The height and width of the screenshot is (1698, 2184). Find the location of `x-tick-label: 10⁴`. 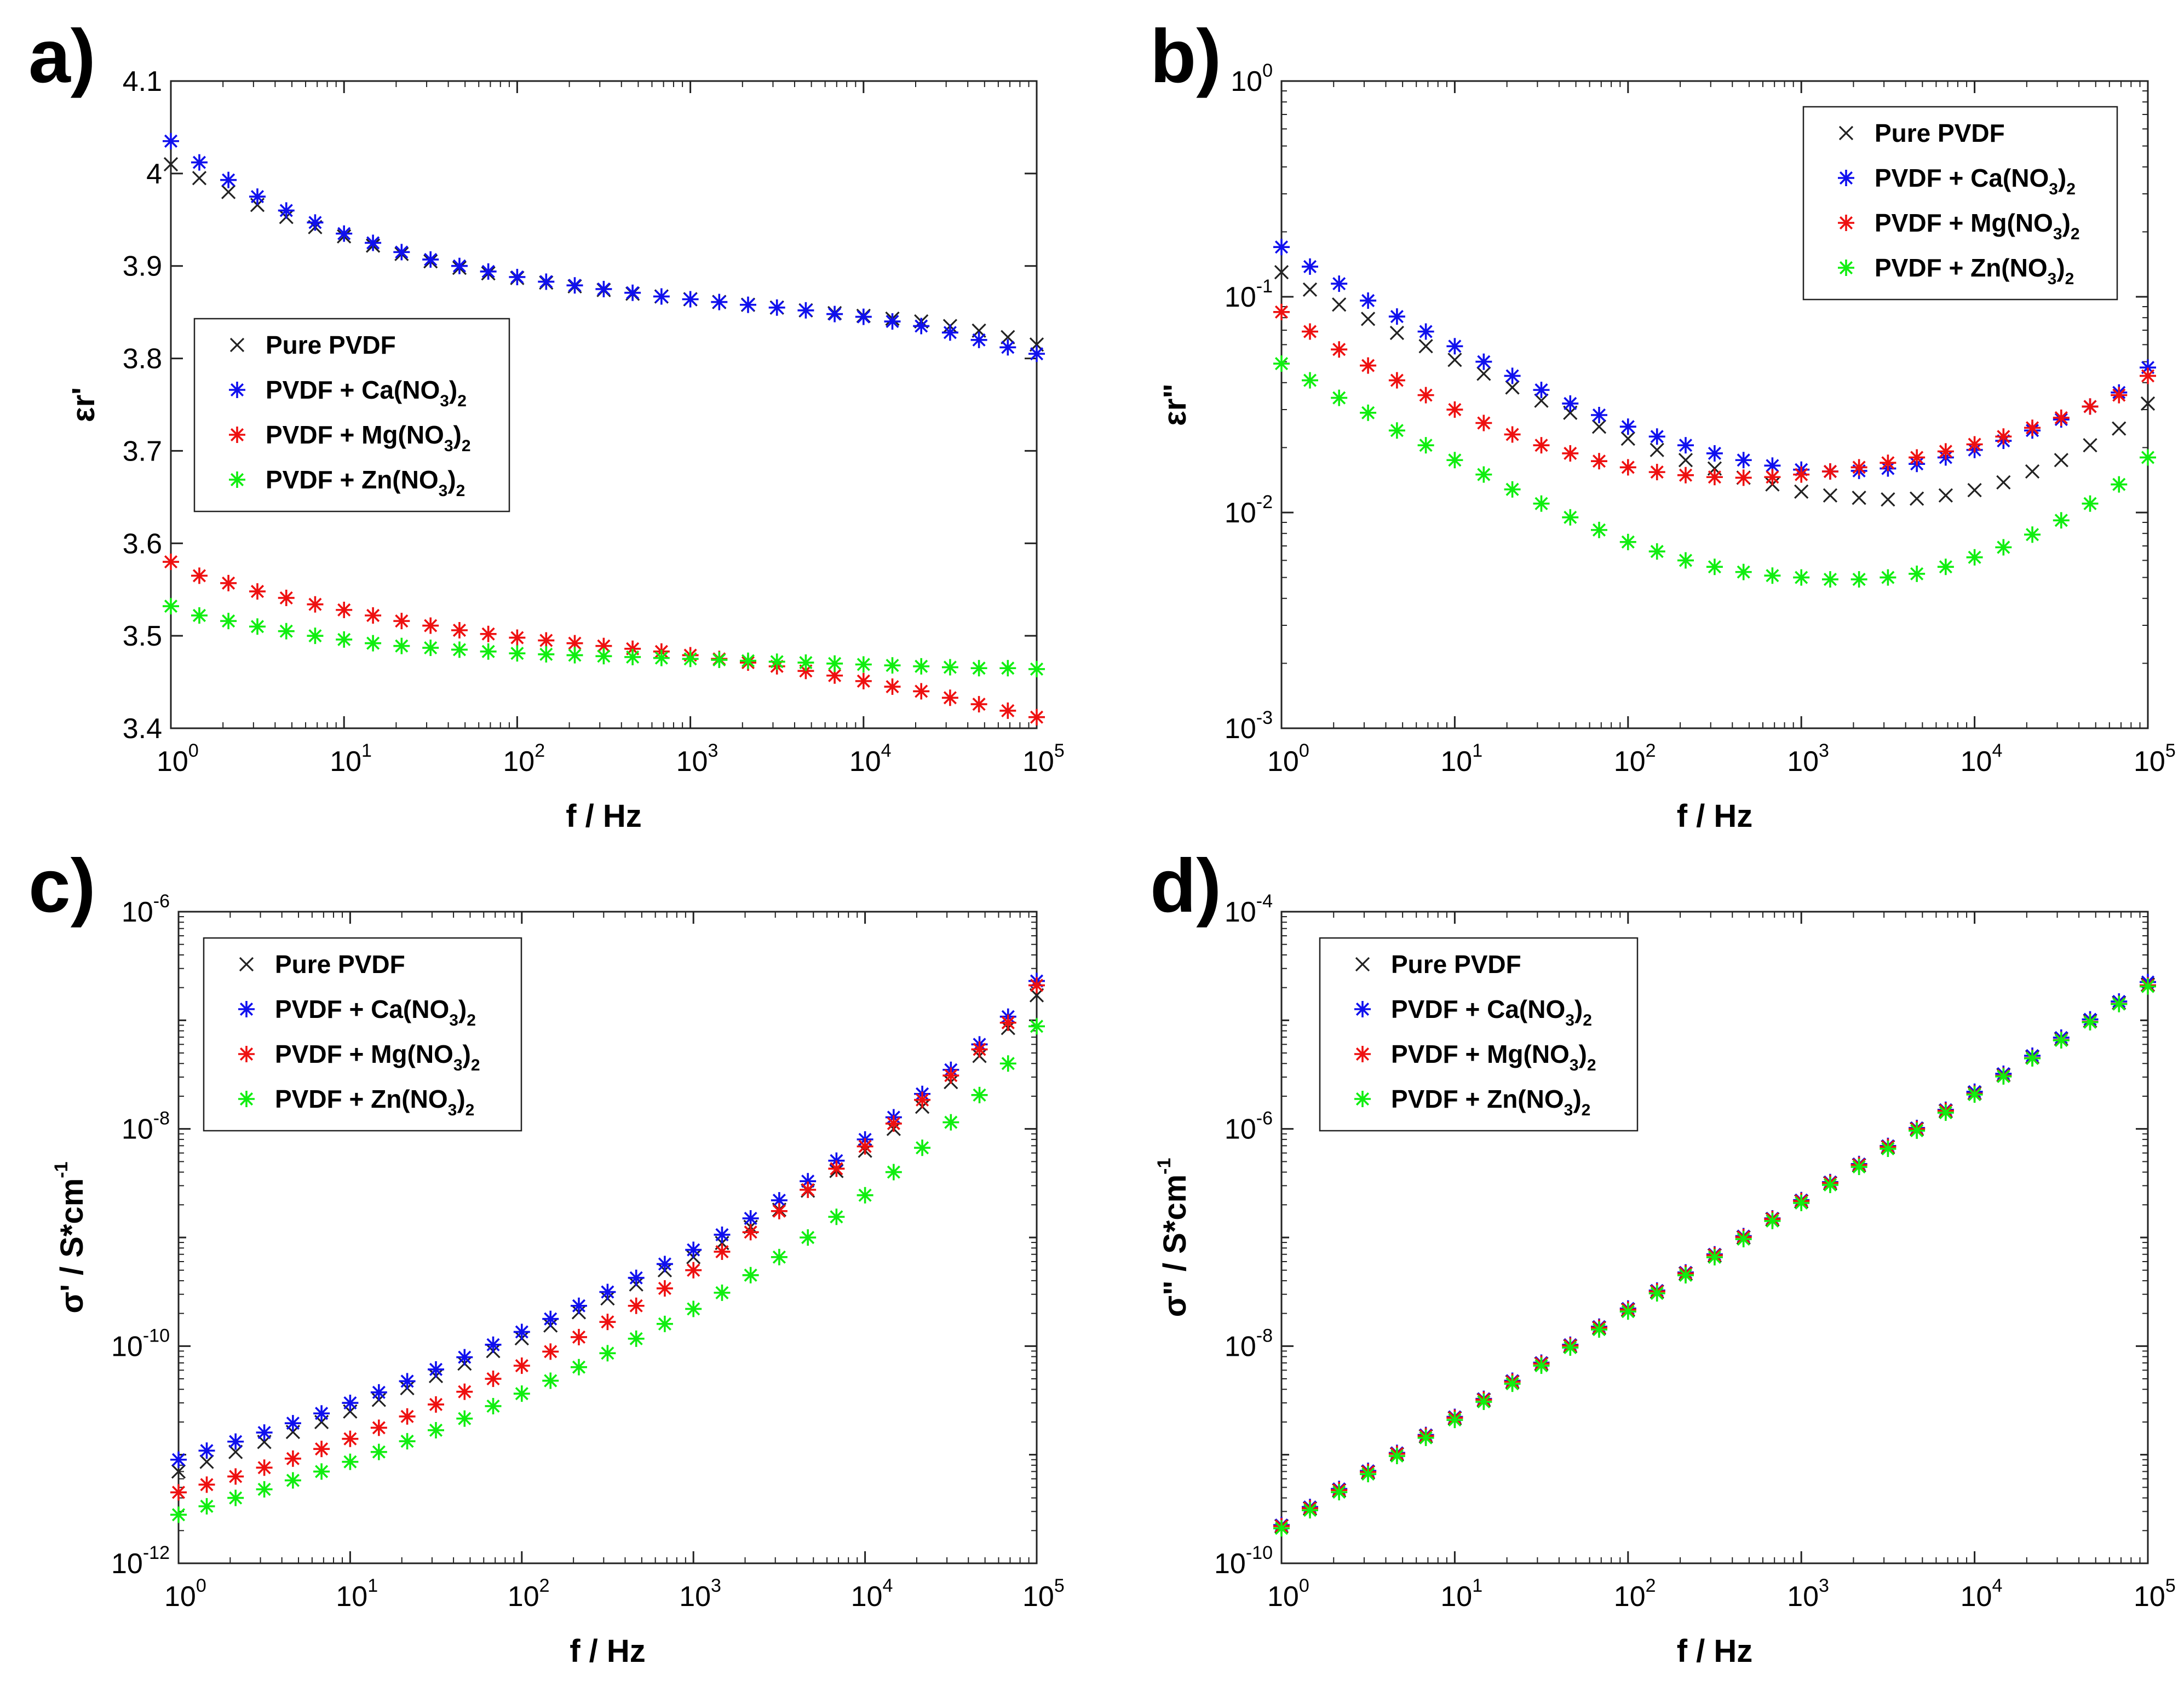

x-tick-label: 10⁴ is located at coordinates (1982, 1594).